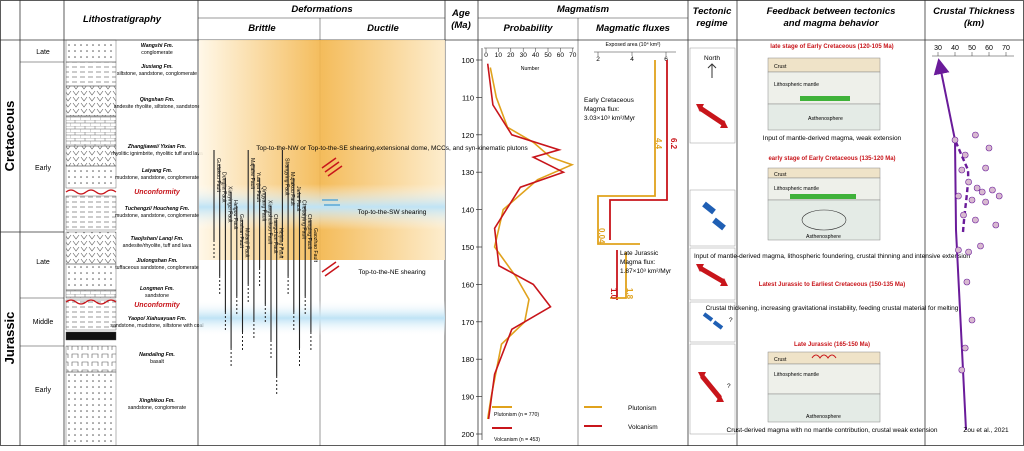  I want to click on flux-late-2: Magma flux:, so click(638, 262).